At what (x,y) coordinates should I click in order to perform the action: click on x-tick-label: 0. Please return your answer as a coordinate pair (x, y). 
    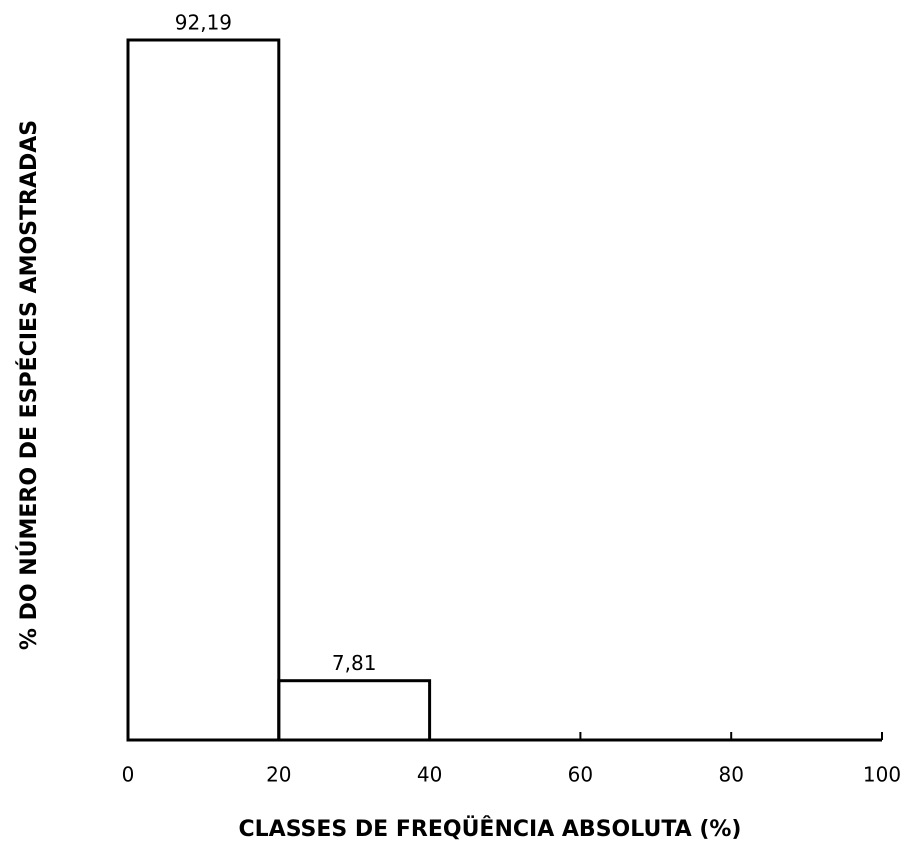
    Looking at the image, I should click on (128, 775).